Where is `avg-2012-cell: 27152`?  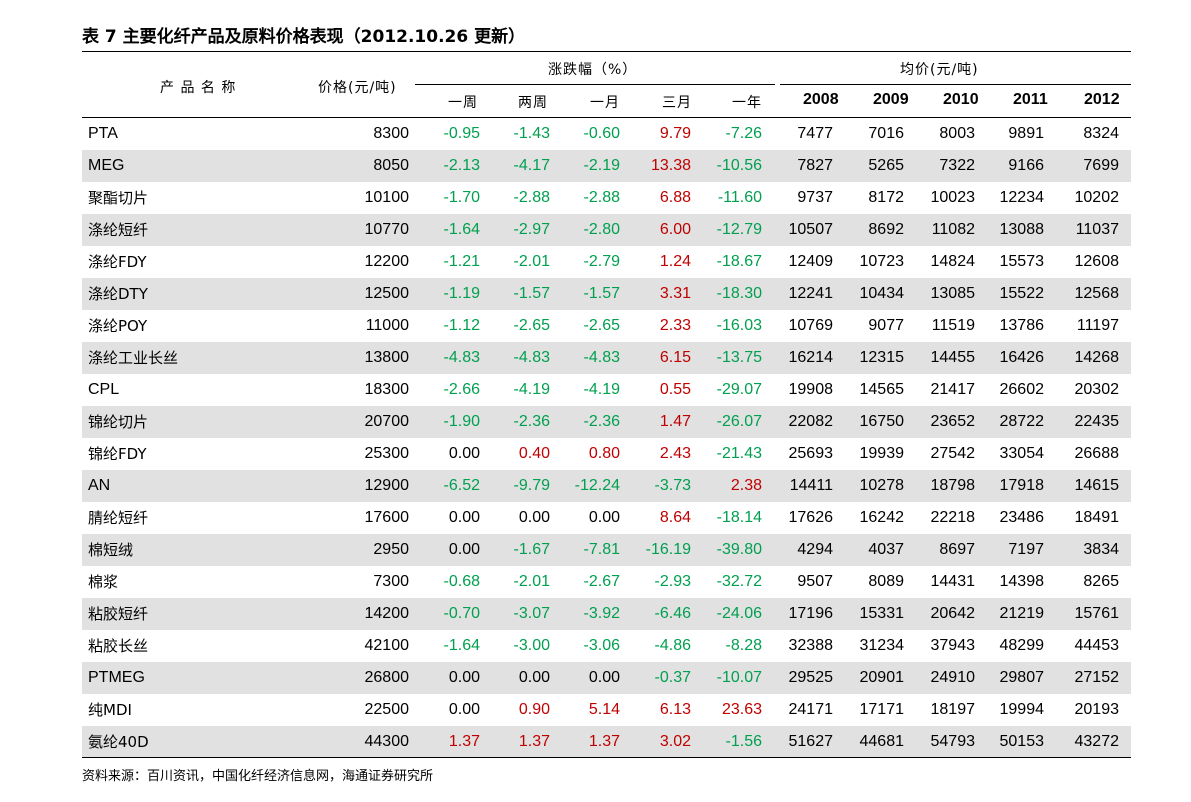
avg-2012-cell: 27152 is located at coordinates (1097, 677).